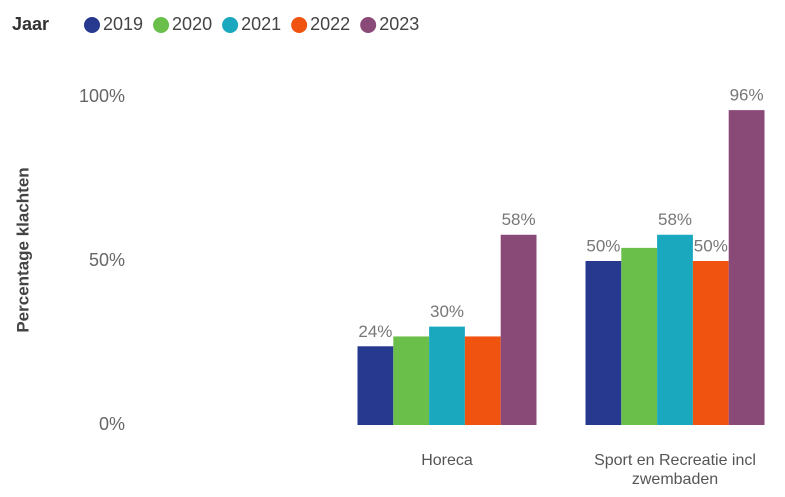 The image size is (785, 497). What do you see at coordinates (123, 24) in the screenshot?
I see `legend-label: 2019` at bounding box center [123, 24].